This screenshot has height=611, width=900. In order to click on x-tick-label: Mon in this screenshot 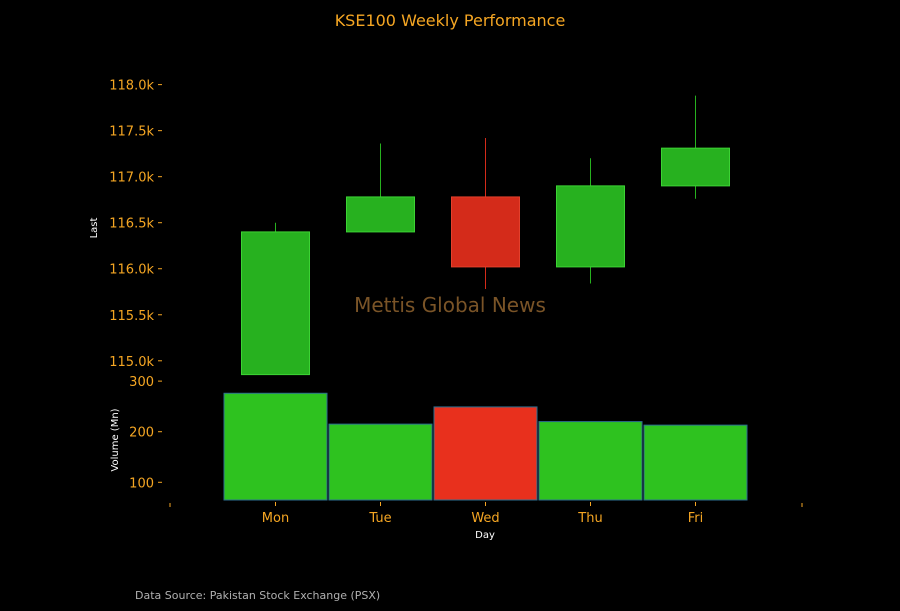, I will do `click(275, 518)`.